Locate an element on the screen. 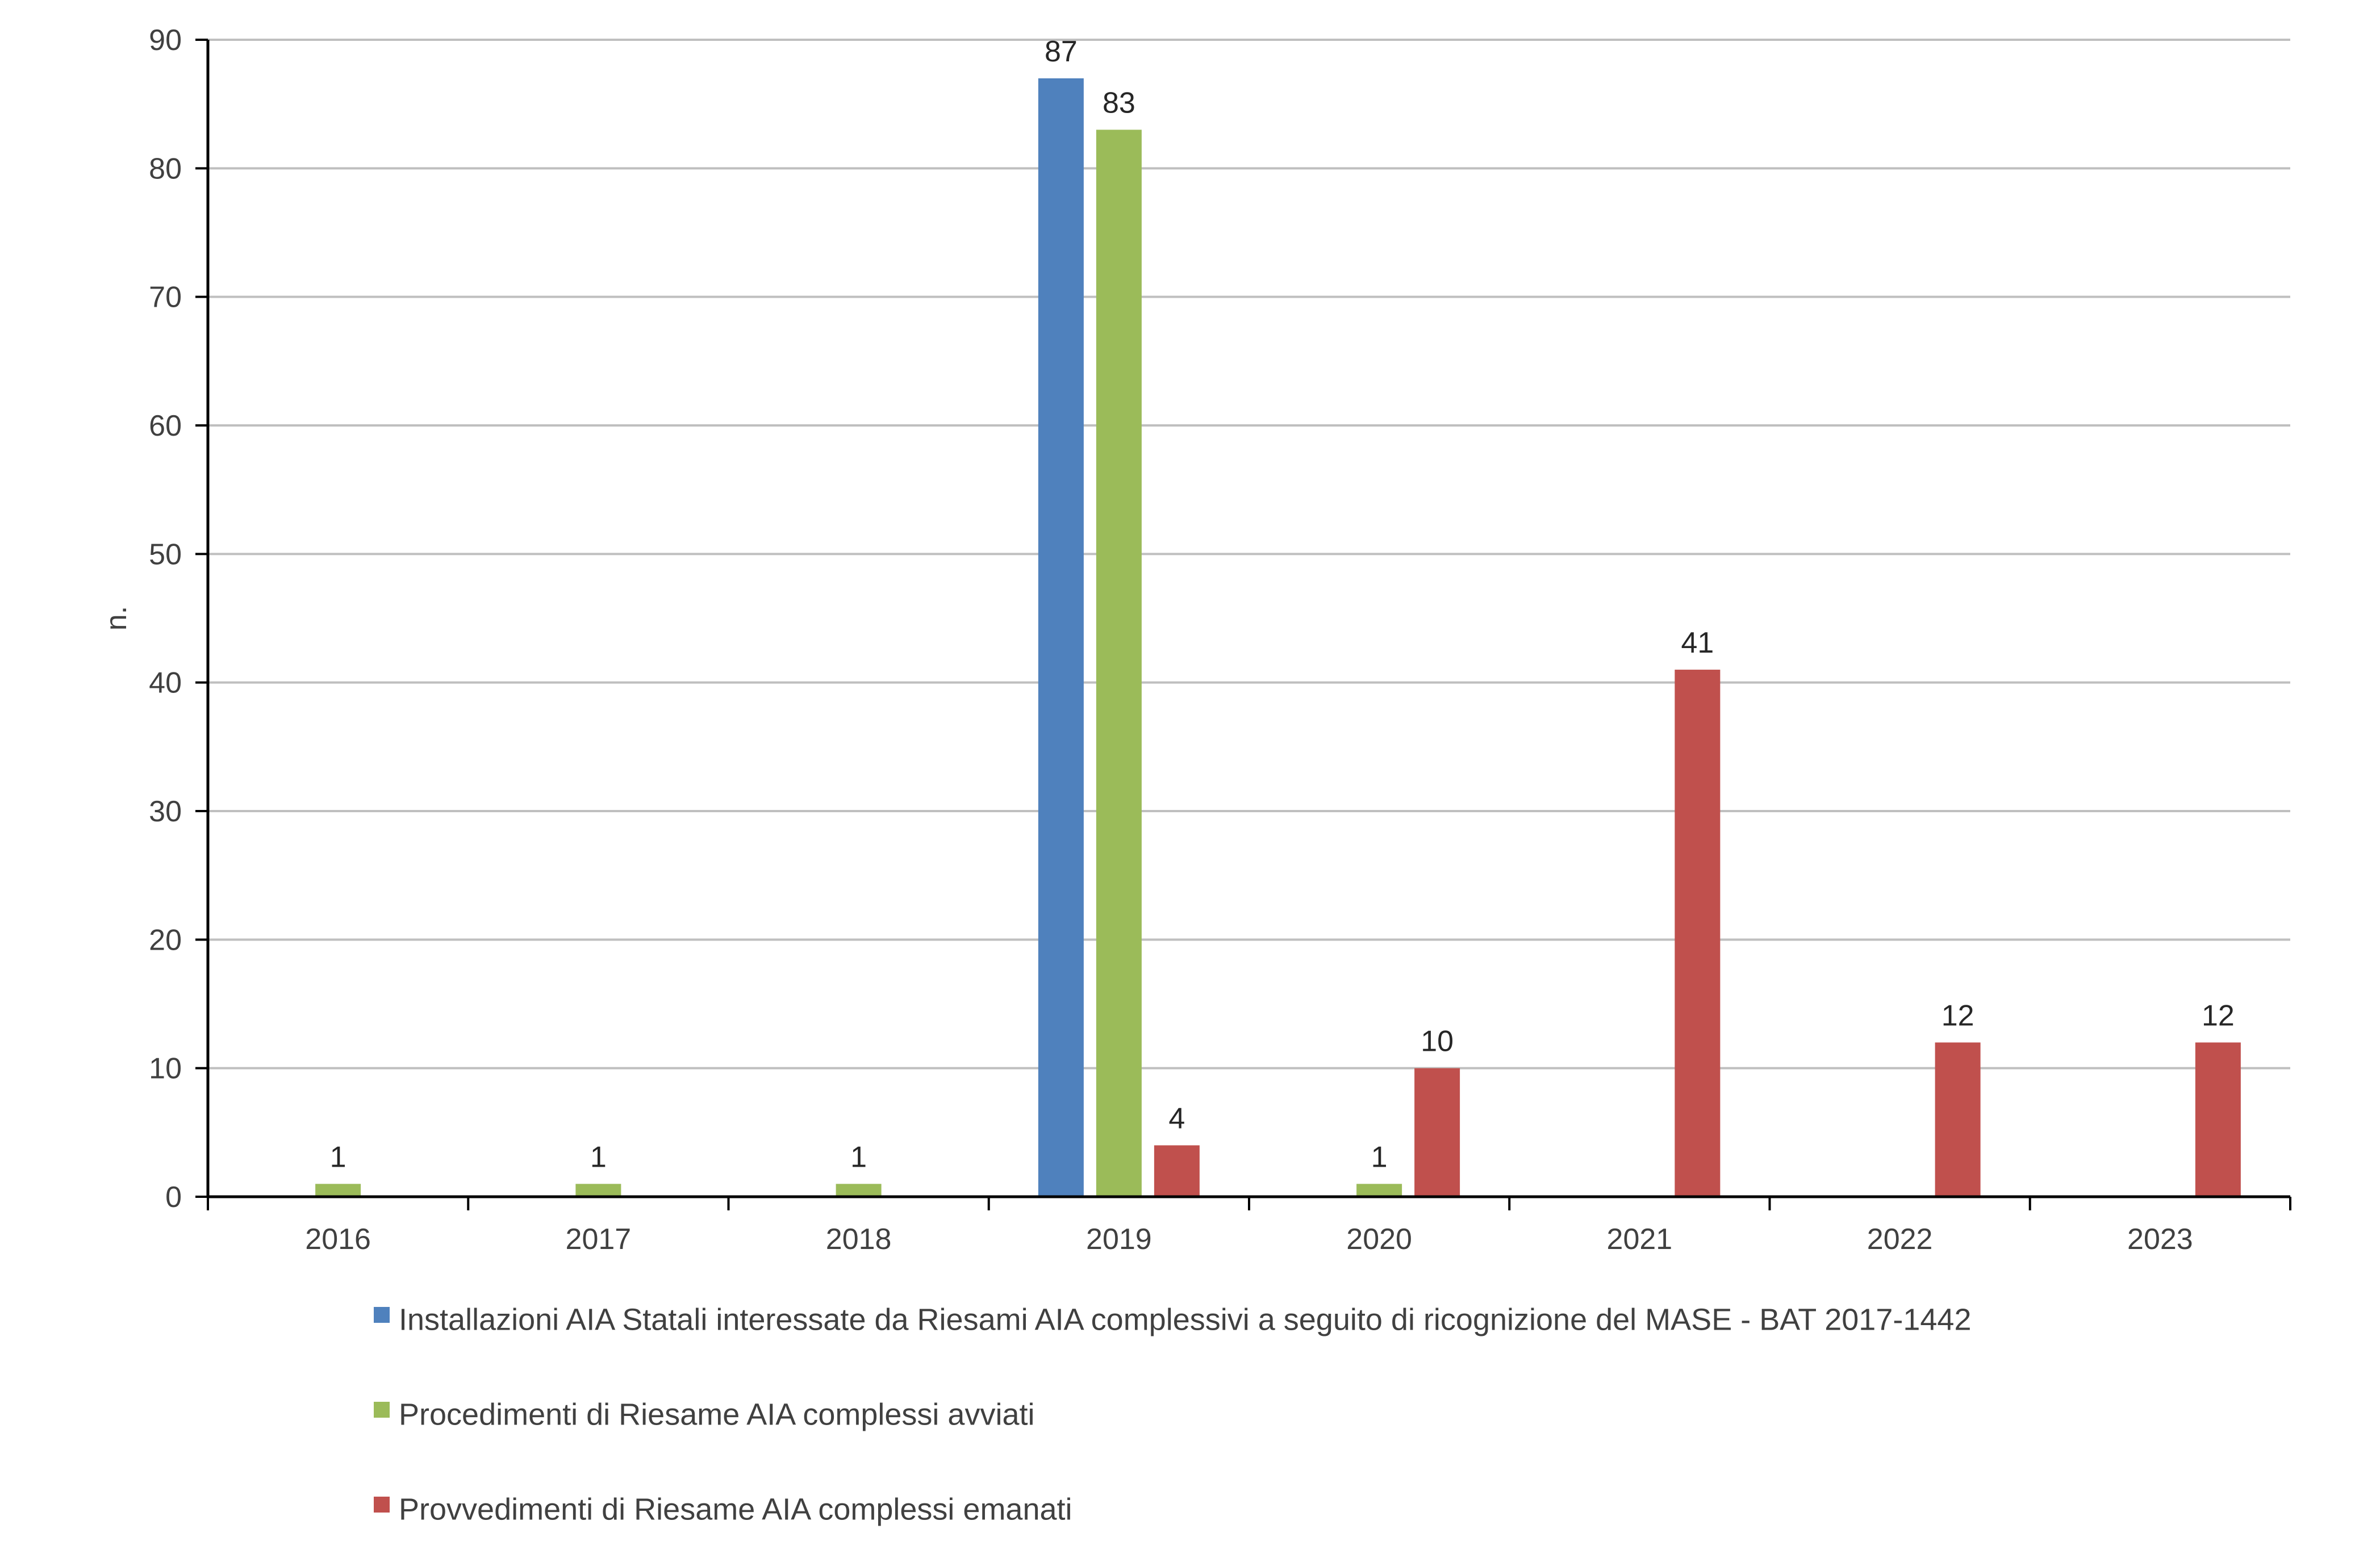  y-tick-label: 30 is located at coordinates (165, 812).